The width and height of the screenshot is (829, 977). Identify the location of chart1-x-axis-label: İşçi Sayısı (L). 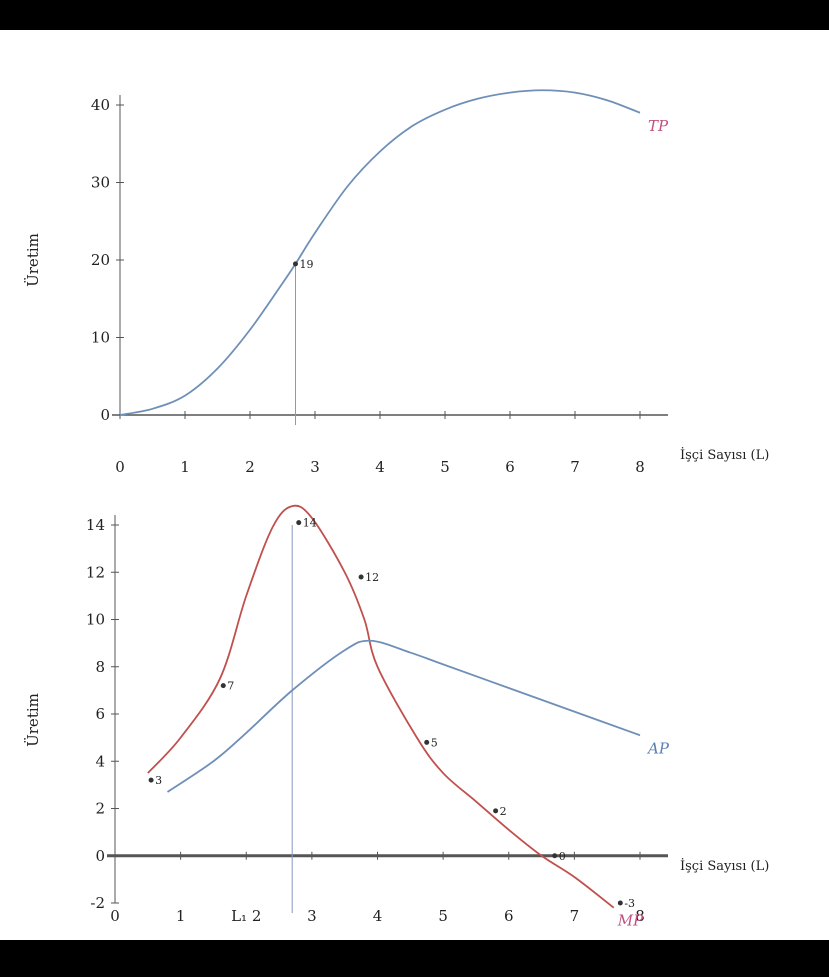
(724, 454).